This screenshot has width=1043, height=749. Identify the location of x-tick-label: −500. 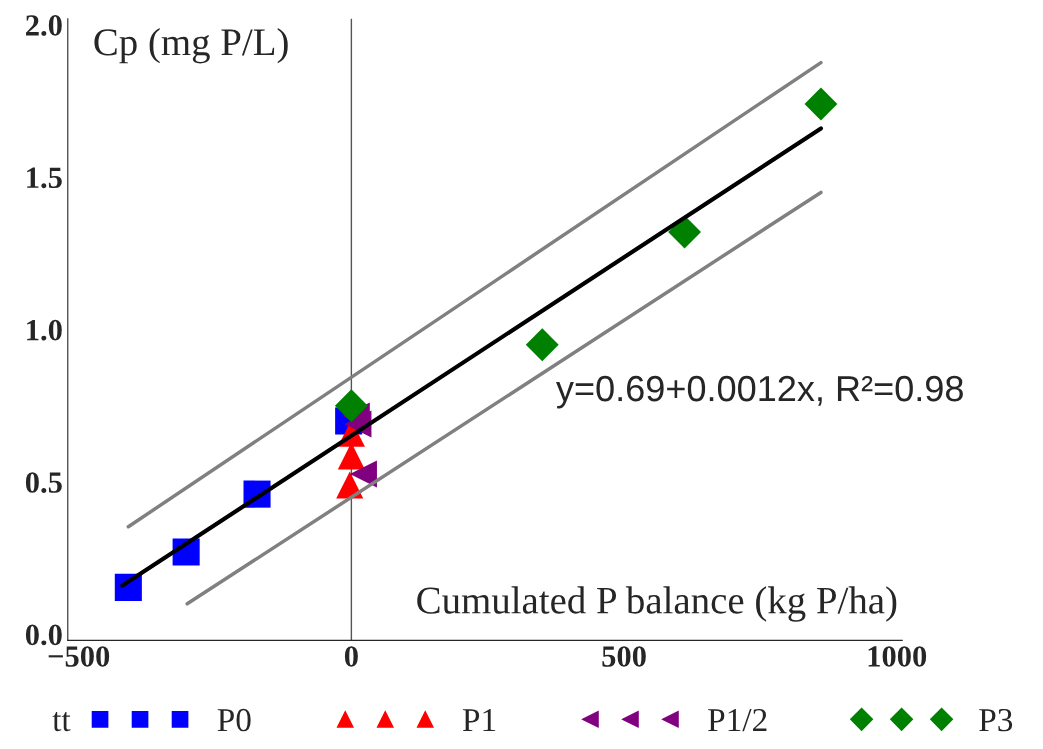
(79, 656).